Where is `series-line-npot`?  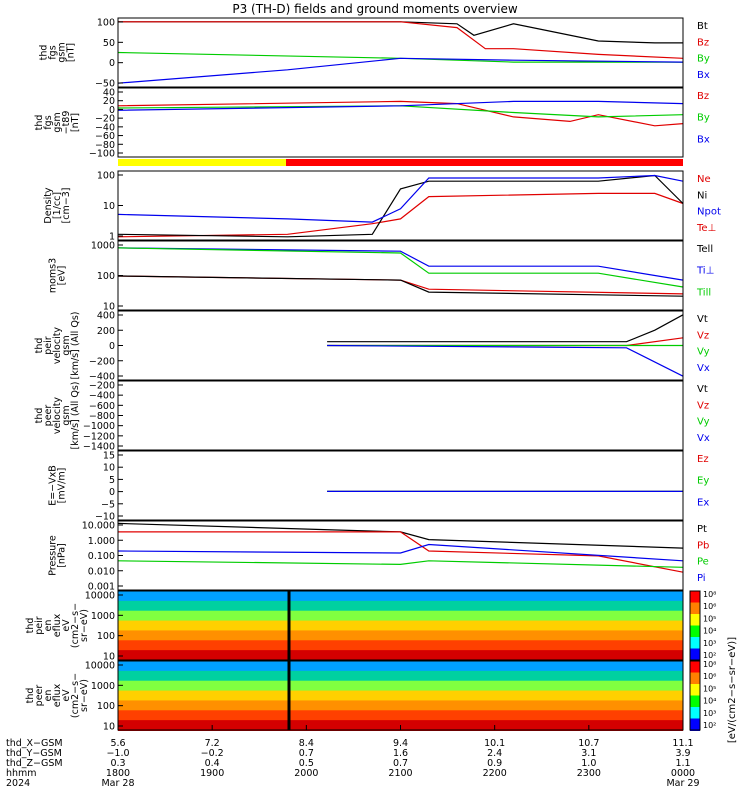
series-line-npot is located at coordinates (400, 198).